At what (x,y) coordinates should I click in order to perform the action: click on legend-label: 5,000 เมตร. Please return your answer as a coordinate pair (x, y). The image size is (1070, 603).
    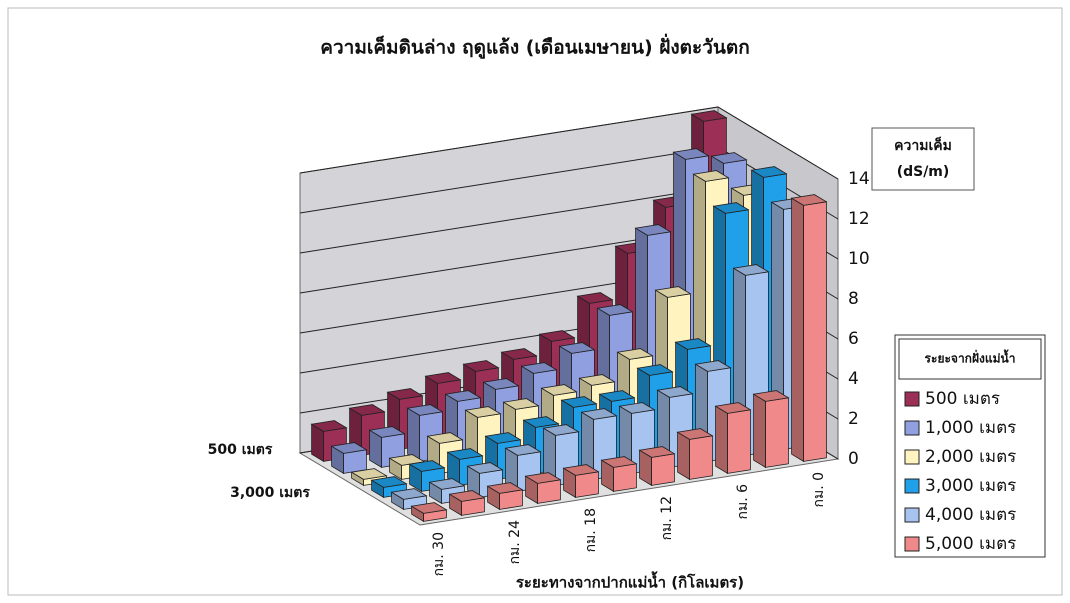
    Looking at the image, I should click on (970, 544).